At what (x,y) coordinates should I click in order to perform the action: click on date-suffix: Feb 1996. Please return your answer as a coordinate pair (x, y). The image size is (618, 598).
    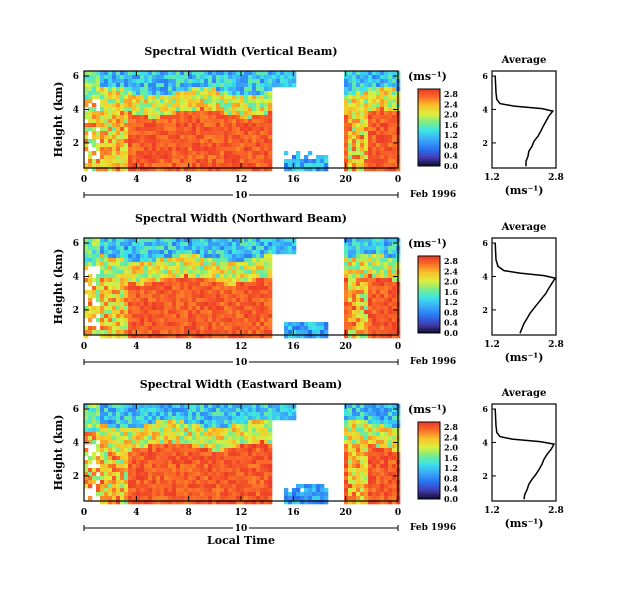
    Looking at the image, I should click on (433, 528).